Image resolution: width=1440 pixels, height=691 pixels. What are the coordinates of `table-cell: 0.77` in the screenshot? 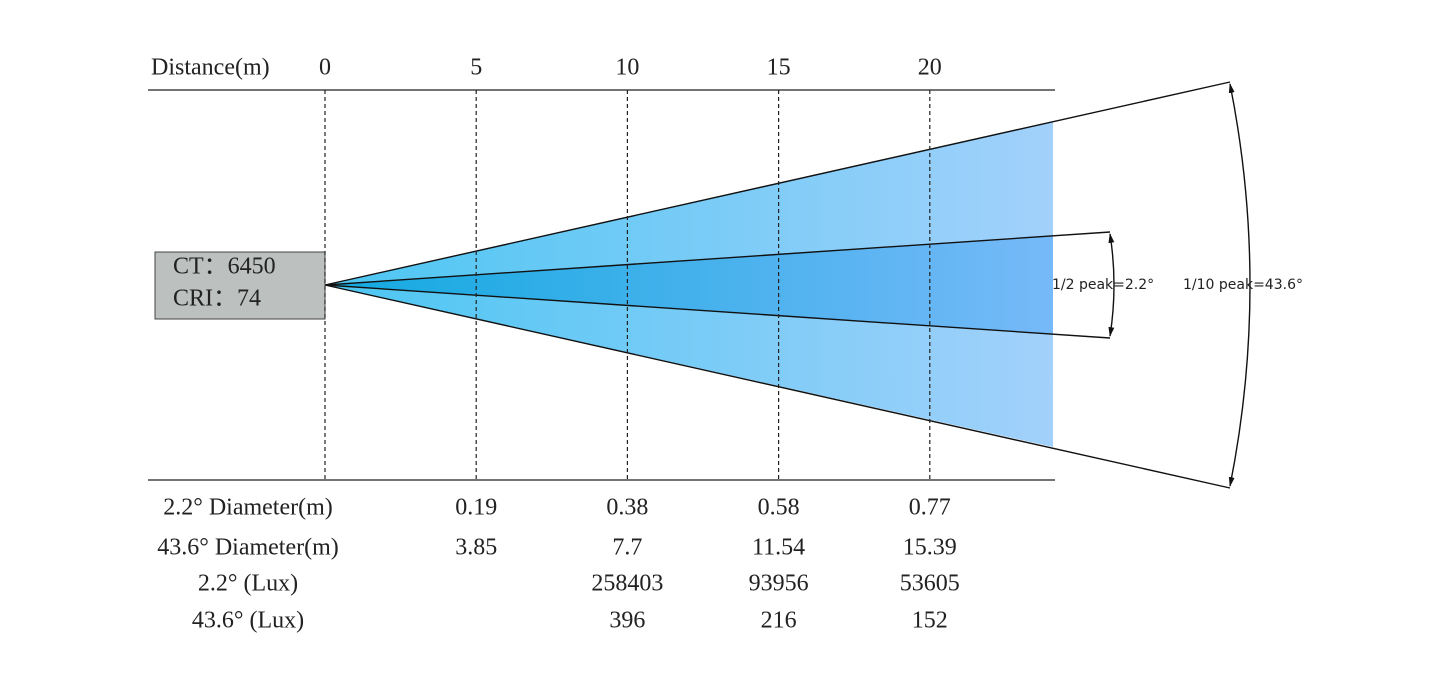 It's located at (930, 508).